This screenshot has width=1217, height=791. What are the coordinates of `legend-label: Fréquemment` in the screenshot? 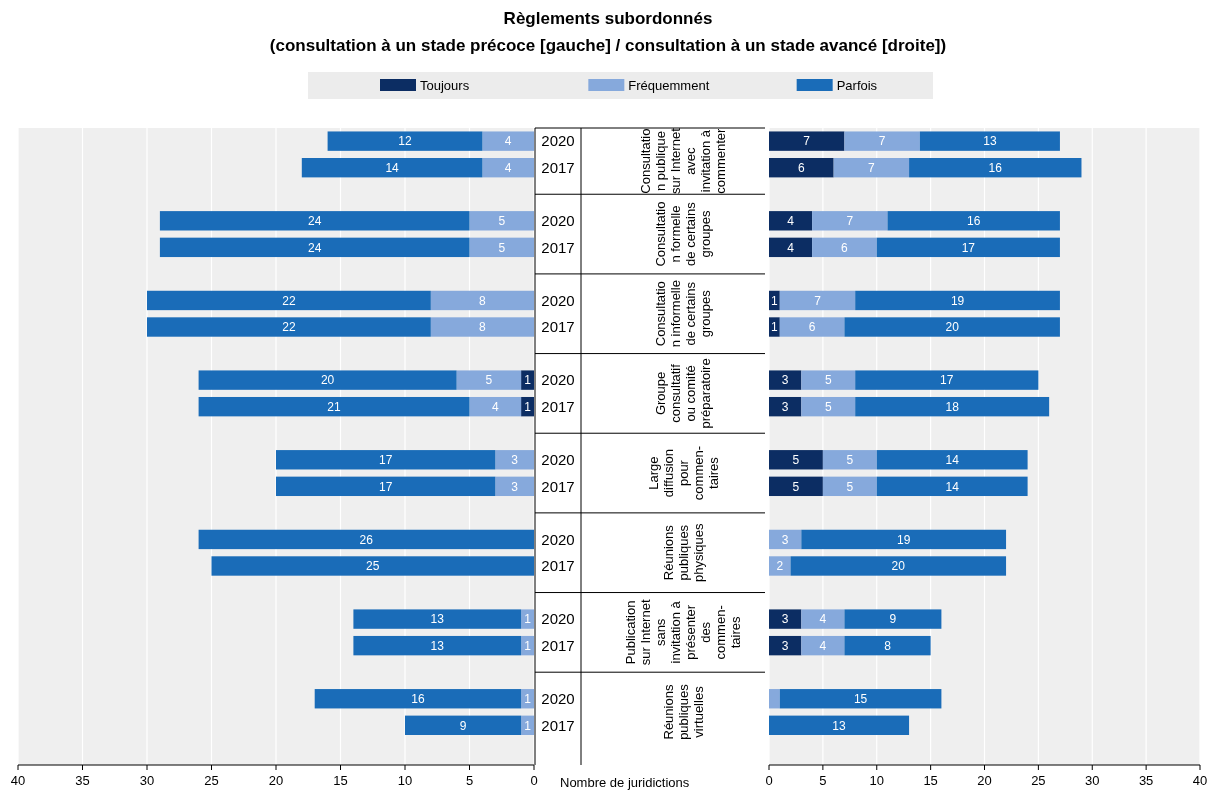 It's located at (669, 85).